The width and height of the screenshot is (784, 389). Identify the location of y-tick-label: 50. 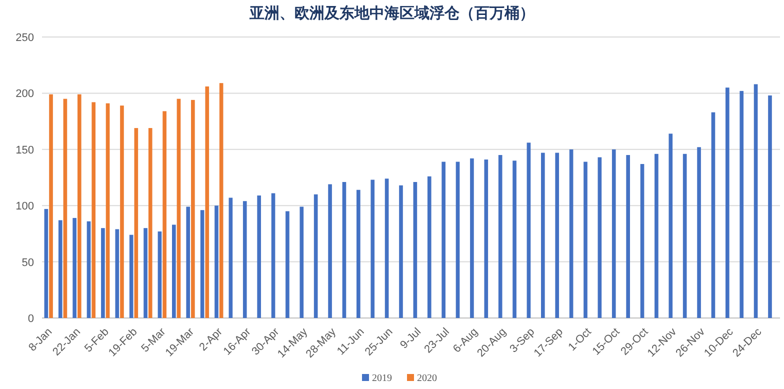
(28, 262).